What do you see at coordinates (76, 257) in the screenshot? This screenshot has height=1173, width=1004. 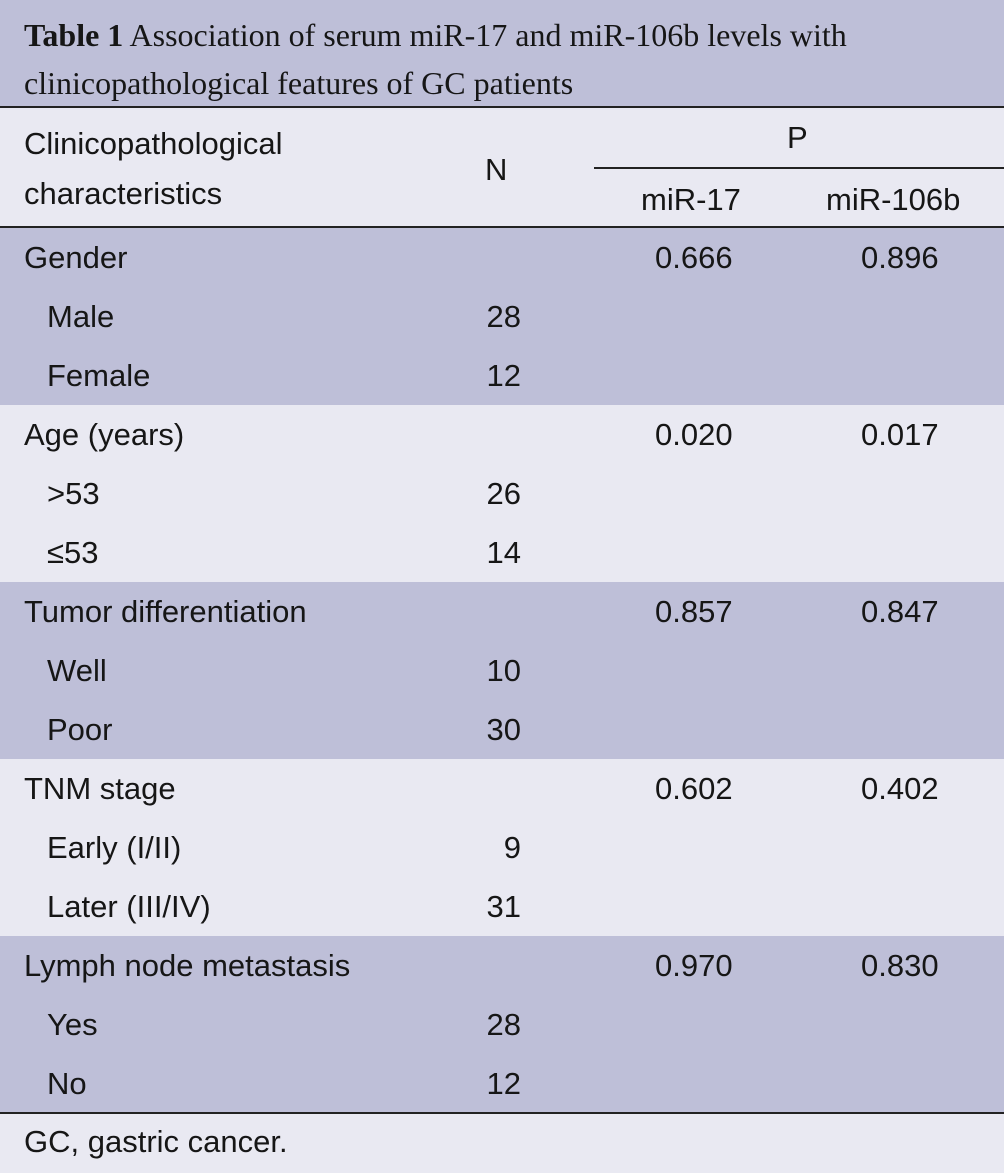 I see `group-name: Gender` at bounding box center [76, 257].